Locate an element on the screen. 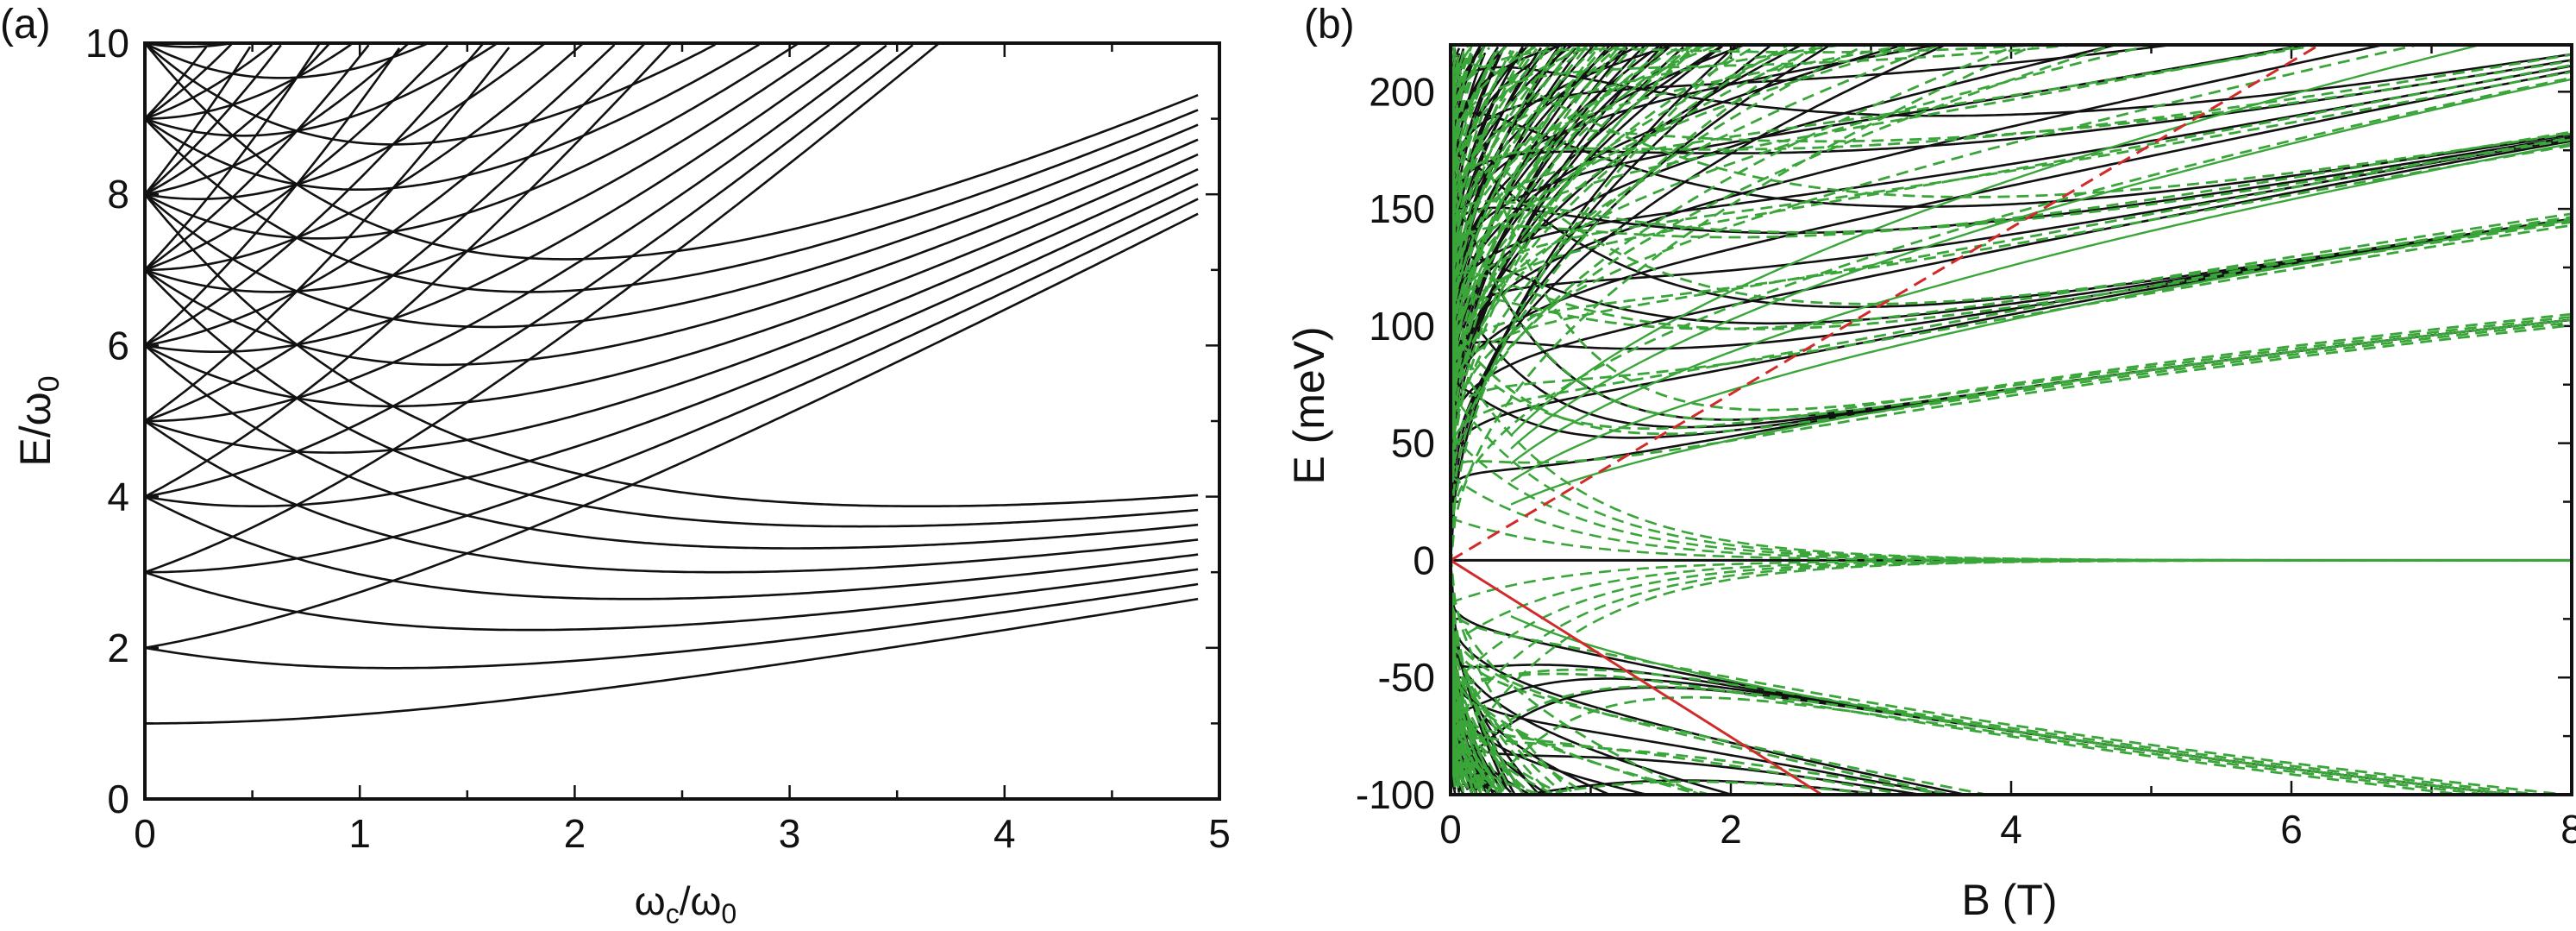  landau-level-line-negative is located at coordinates (2015, 705).